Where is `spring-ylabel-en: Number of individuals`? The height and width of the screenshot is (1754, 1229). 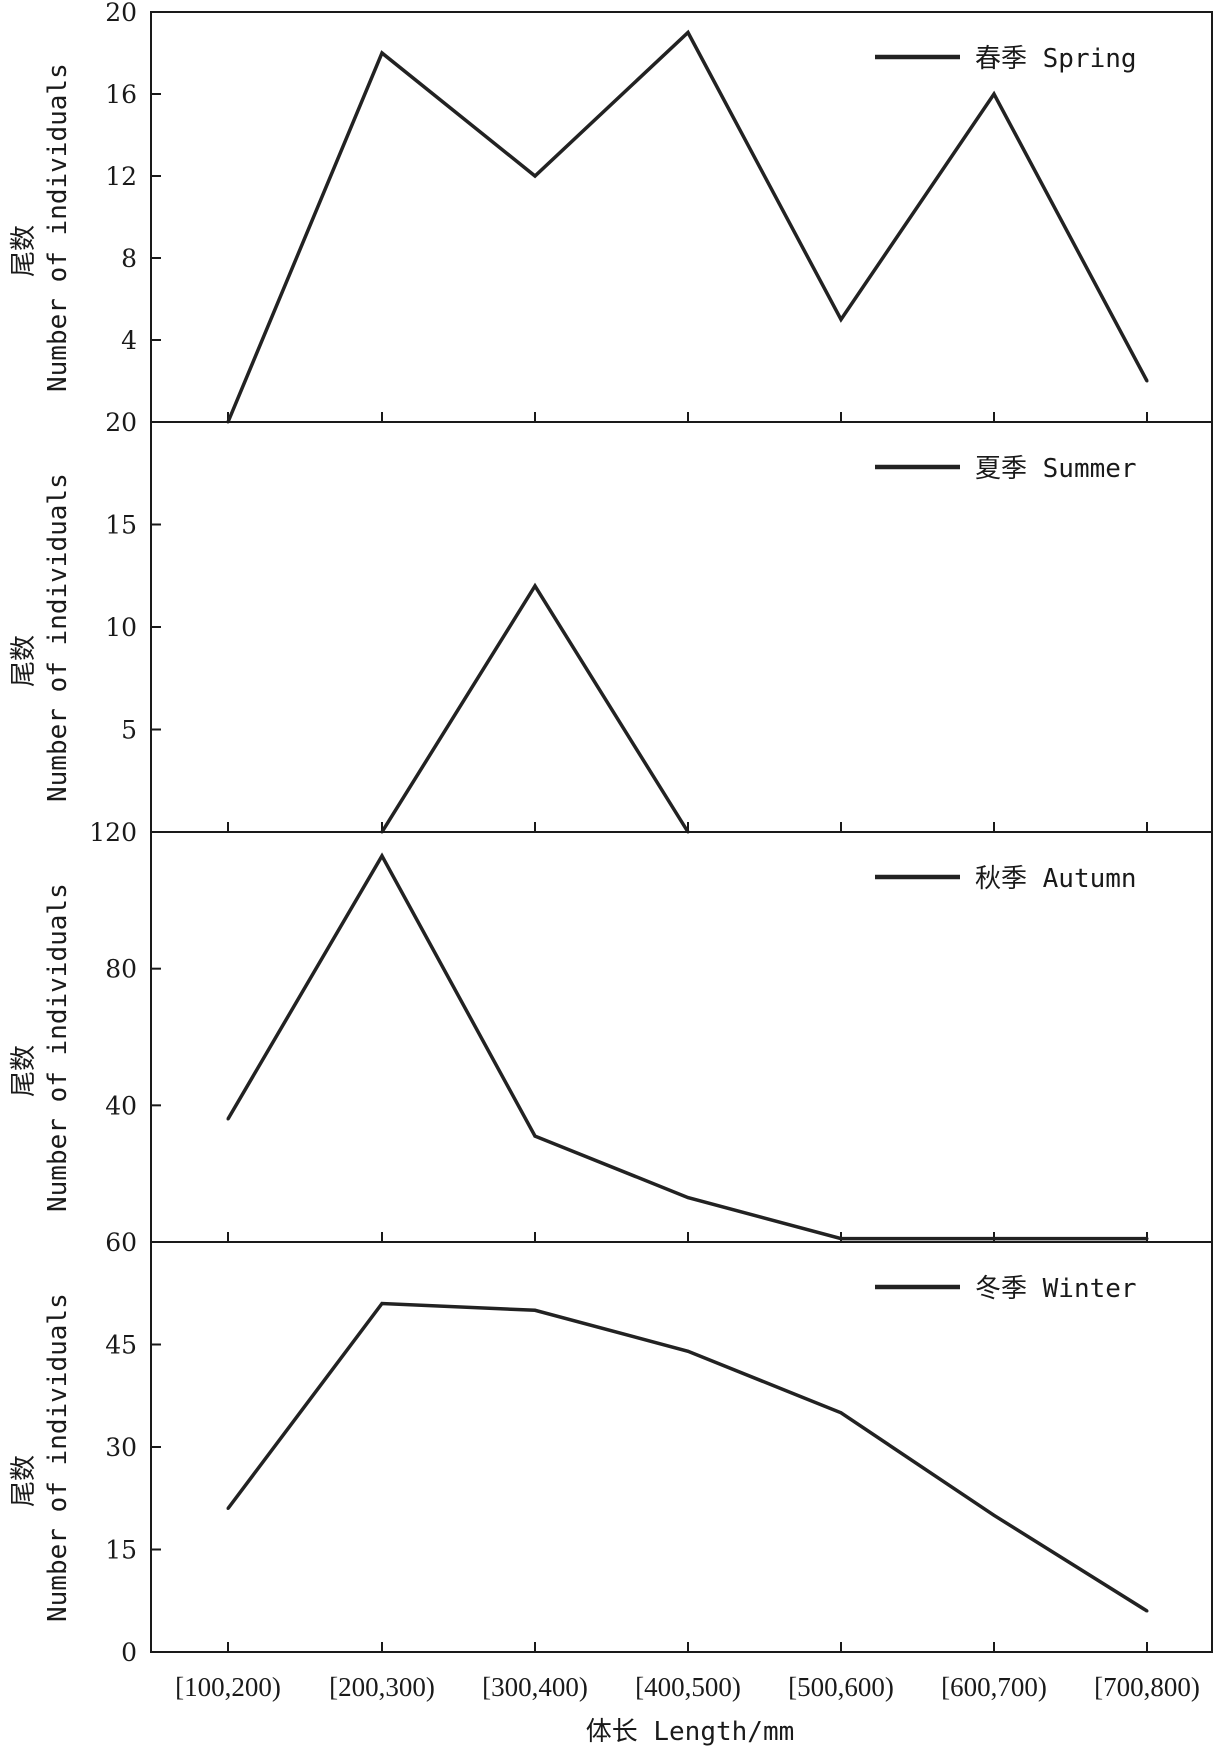
spring-ylabel-en: Number of individuals is located at coordinates (58, 227).